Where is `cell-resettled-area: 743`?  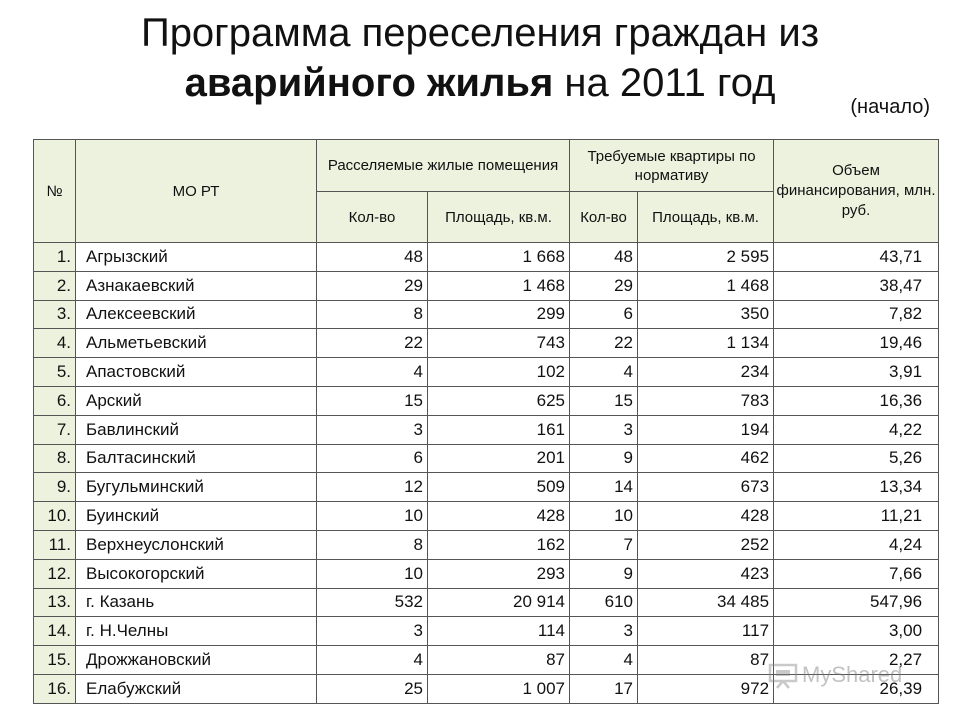
cell-resettled-area: 743 is located at coordinates (498, 343).